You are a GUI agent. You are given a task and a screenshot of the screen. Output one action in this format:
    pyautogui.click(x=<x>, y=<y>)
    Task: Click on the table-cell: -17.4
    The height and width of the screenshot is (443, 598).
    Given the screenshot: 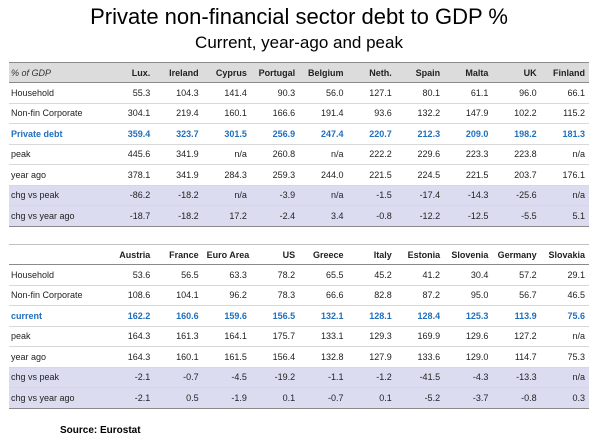 What is the action you would take?
    pyautogui.click(x=420, y=195)
    